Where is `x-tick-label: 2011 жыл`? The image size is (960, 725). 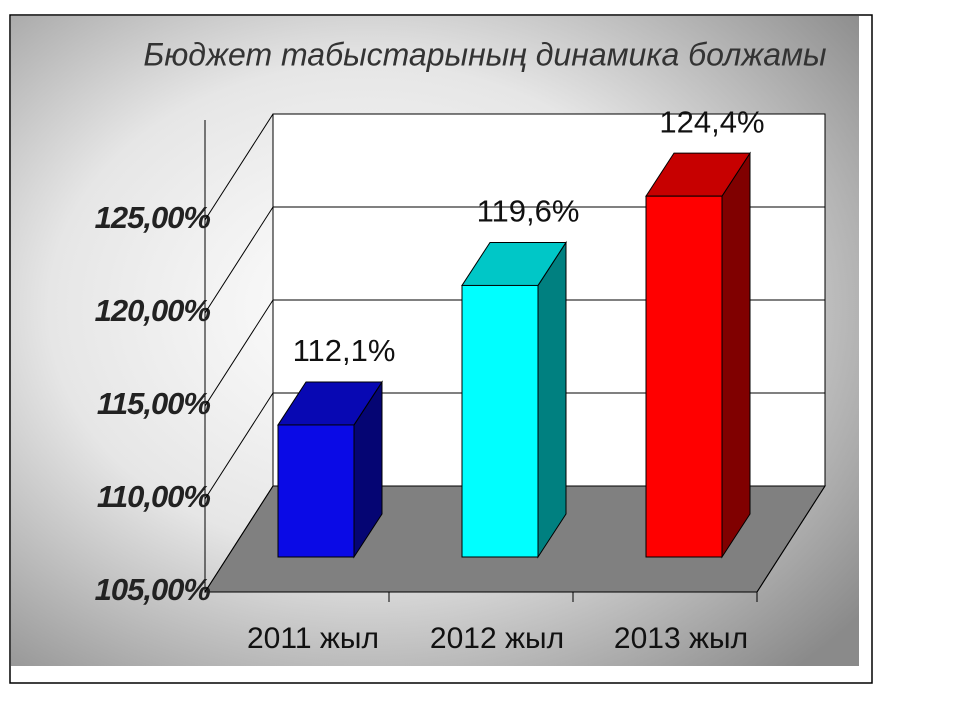 x-tick-label: 2011 жыл is located at coordinates (313, 638).